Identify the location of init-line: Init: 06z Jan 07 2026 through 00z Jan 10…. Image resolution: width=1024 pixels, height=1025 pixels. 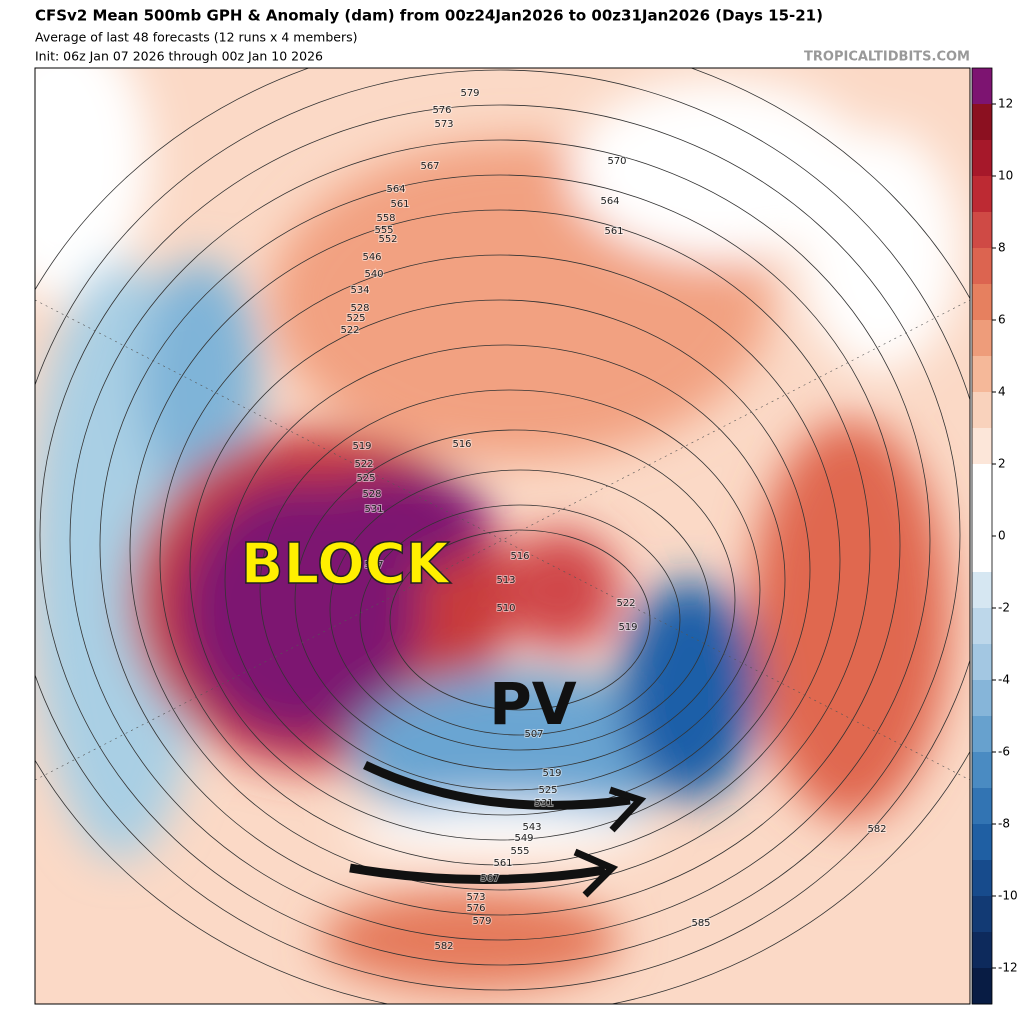
(179, 56).